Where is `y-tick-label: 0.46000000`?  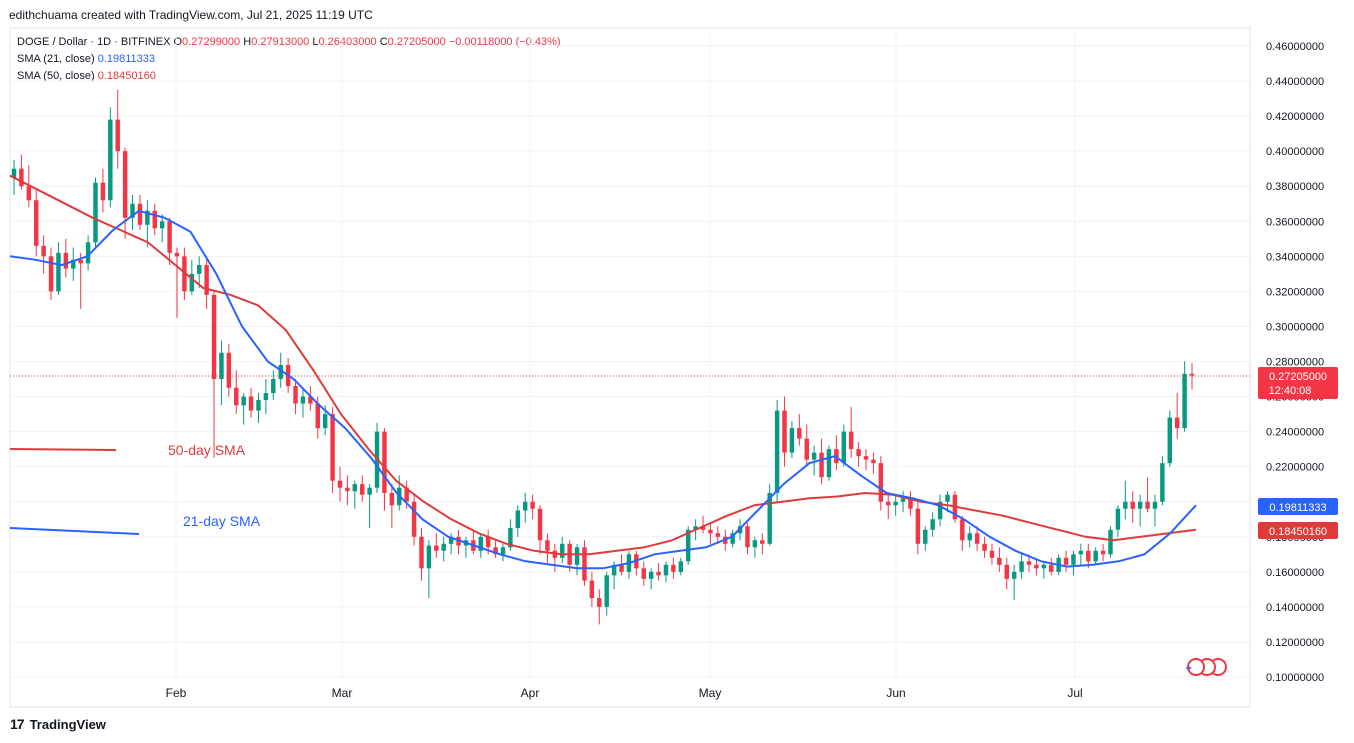 y-tick-label: 0.46000000 is located at coordinates (1295, 47).